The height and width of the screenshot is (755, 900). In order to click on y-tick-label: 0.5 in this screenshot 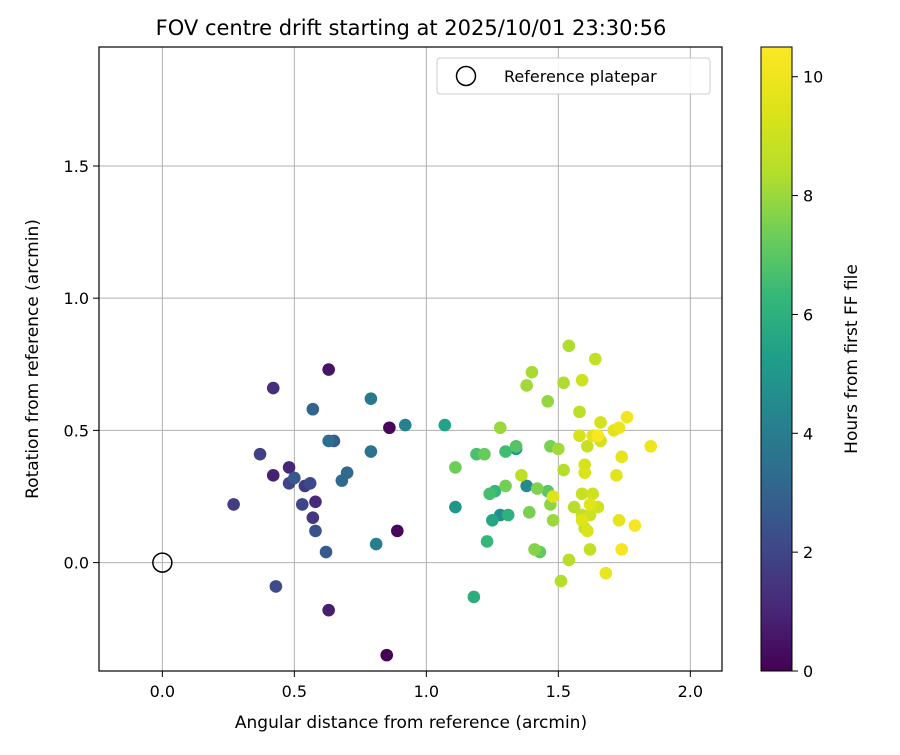, I will do `click(76, 430)`.